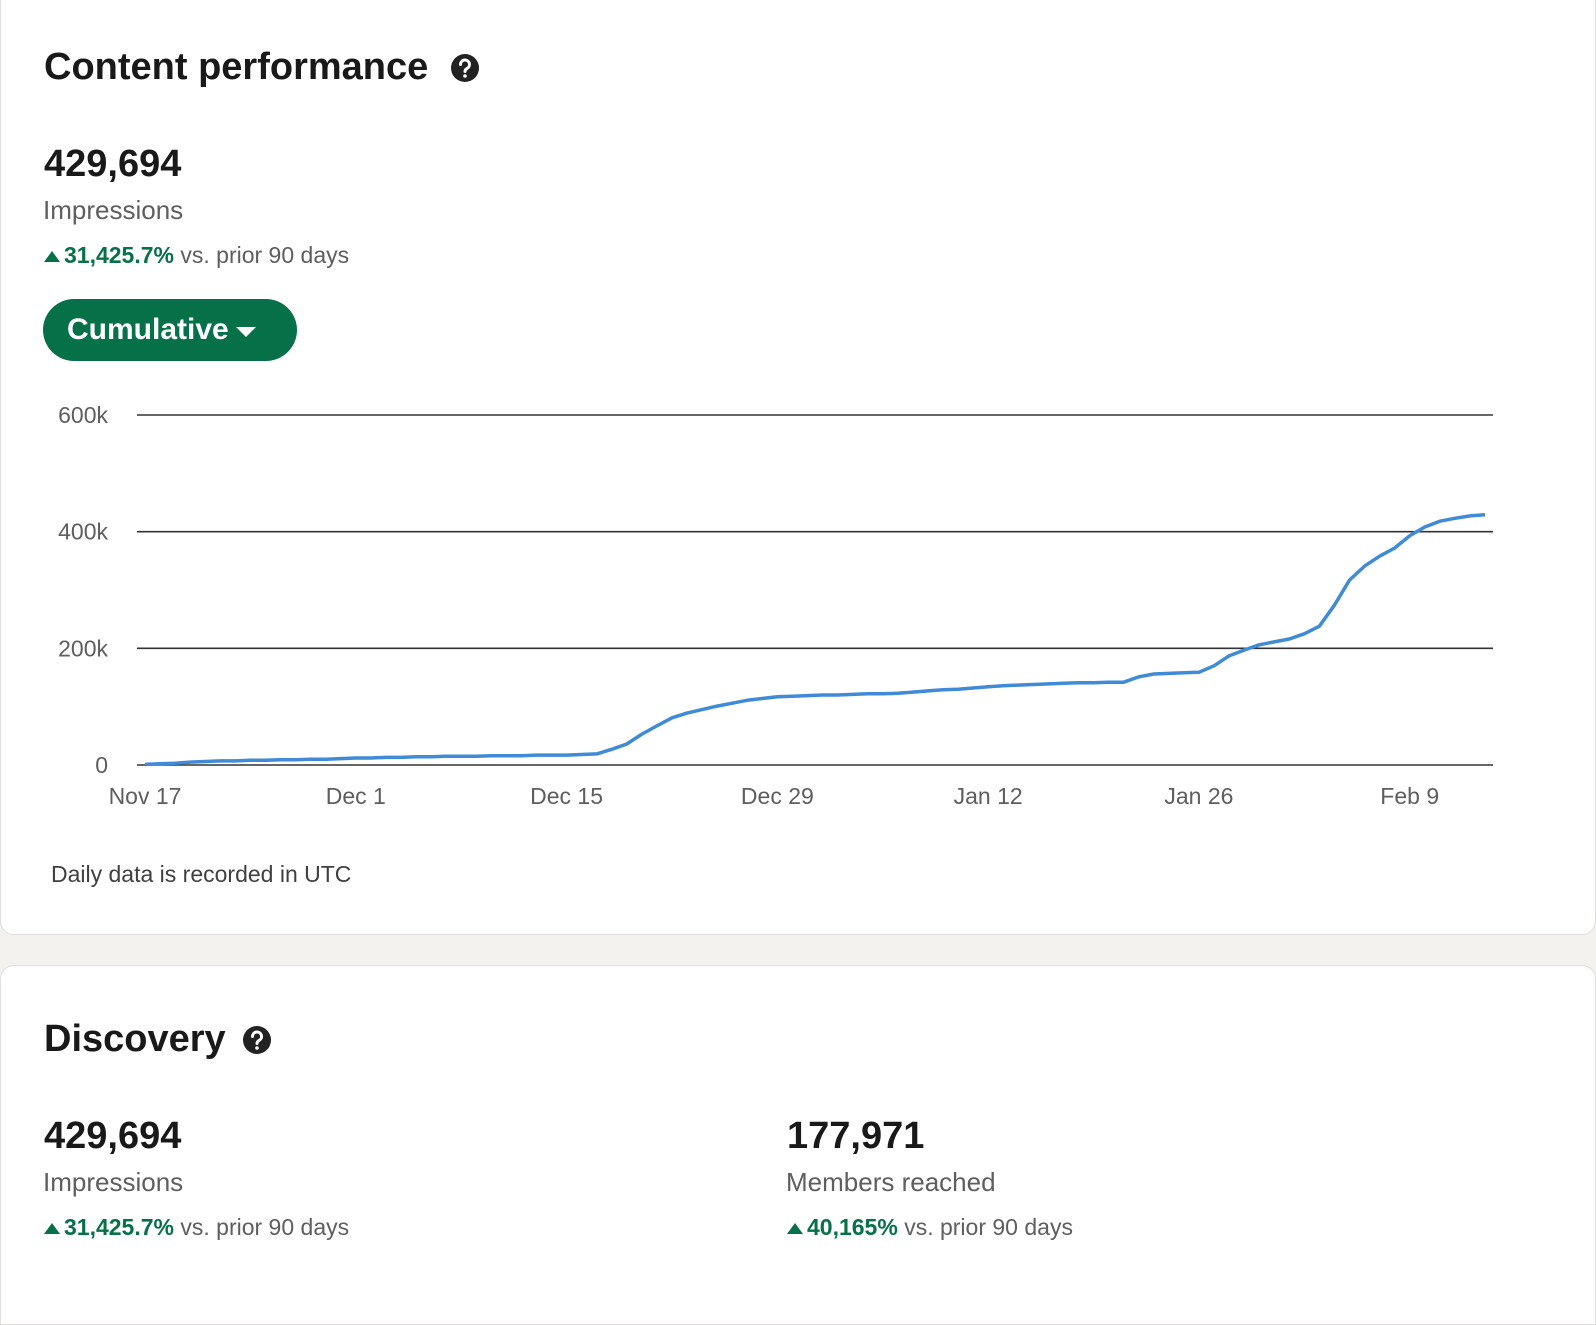 The height and width of the screenshot is (1325, 1596). What do you see at coordinates (856, 1136) in the screenshot?
I see `metric-value: 177,971` at bounding box center [856, 1136].